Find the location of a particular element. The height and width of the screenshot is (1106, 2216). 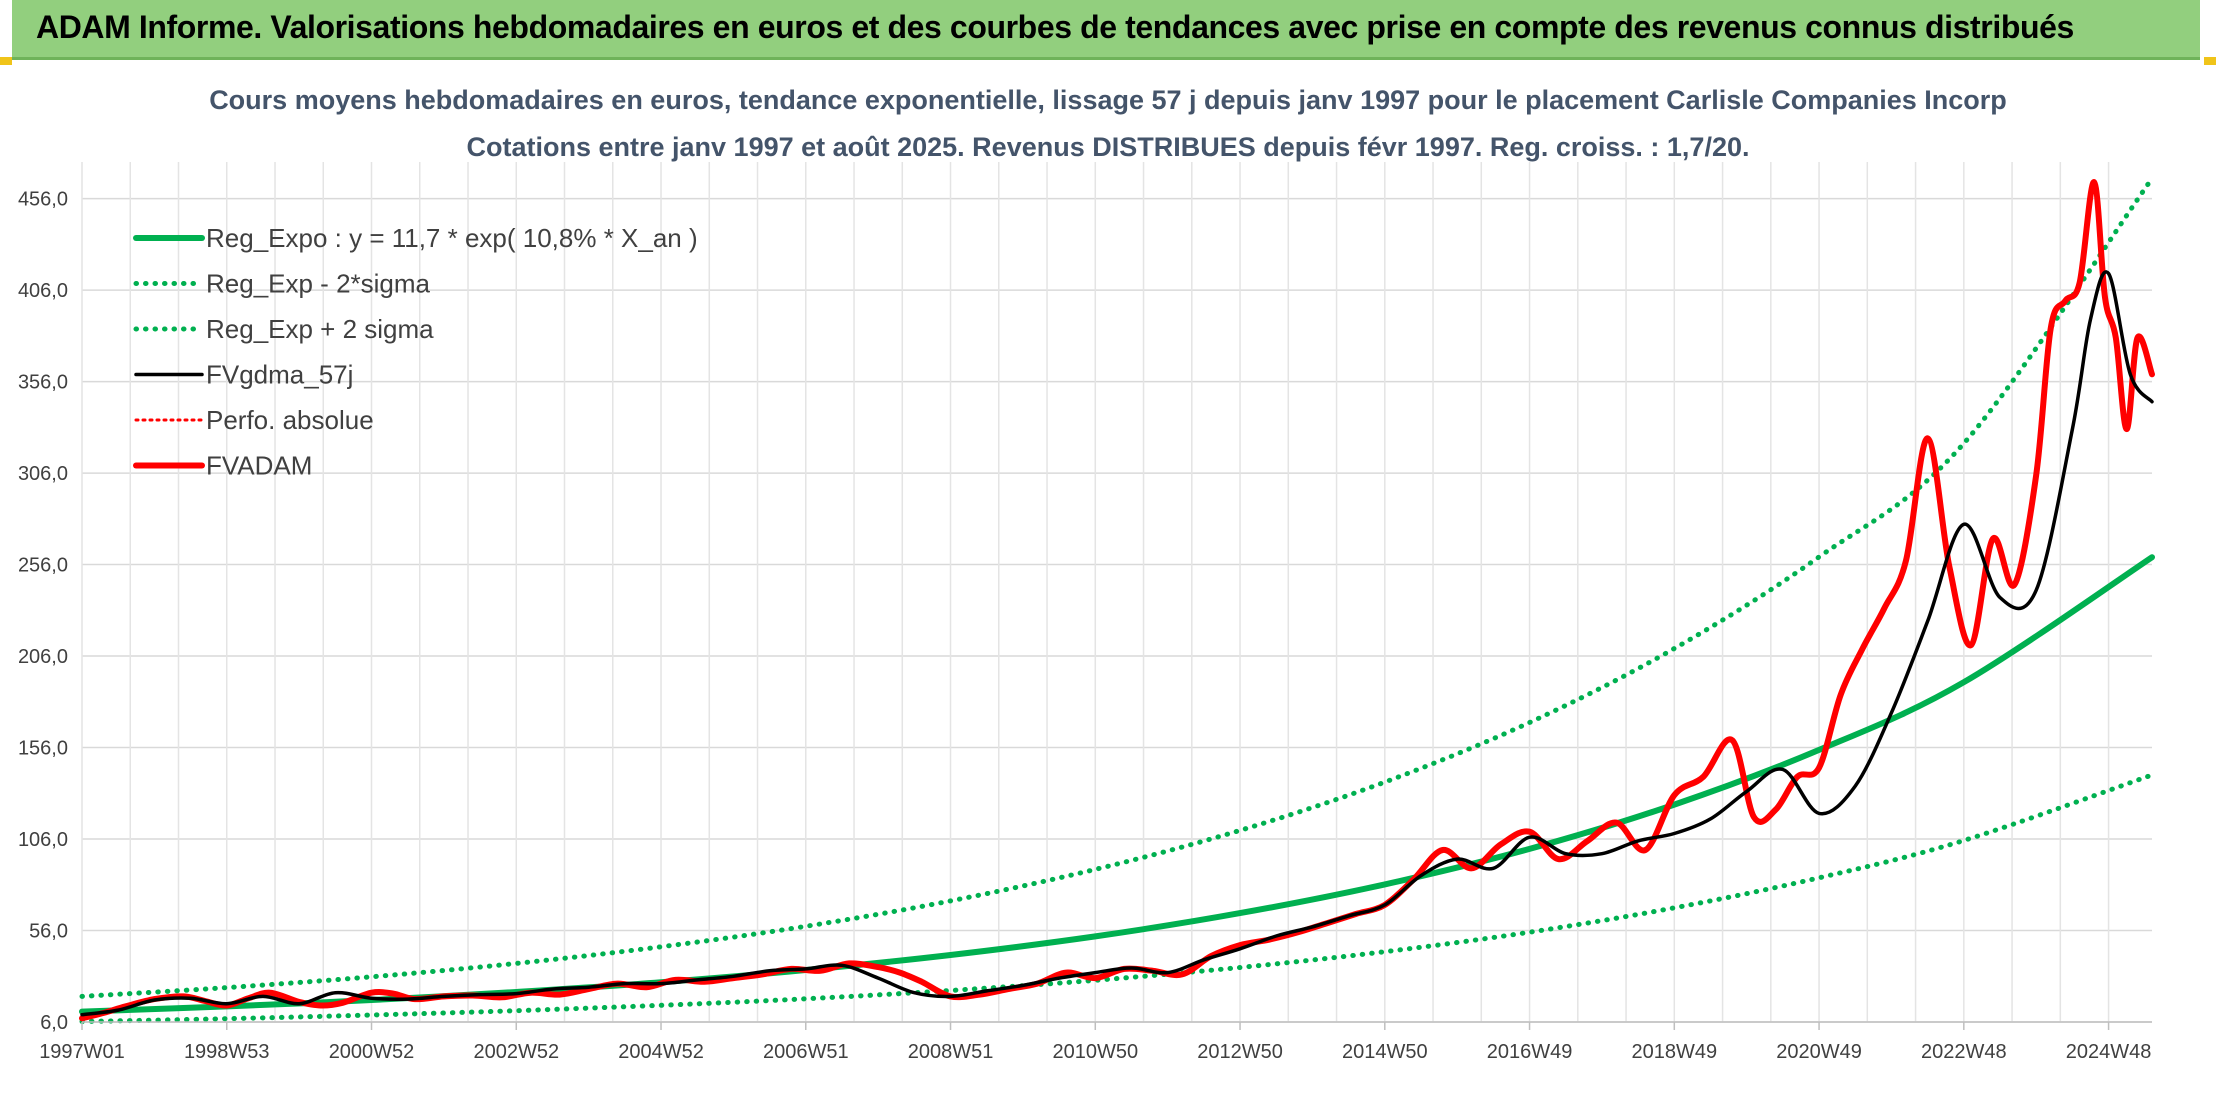

y-tick-label: 356,0 is located at coordinates (43, 383).